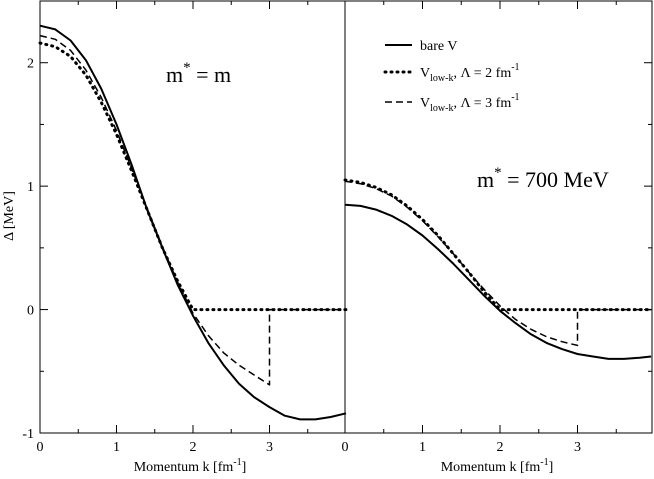 The height and width of the screenshot is (479, 654). I want to click on x-axis-label-right: Momentum k [fm-1], so click(497, 466).